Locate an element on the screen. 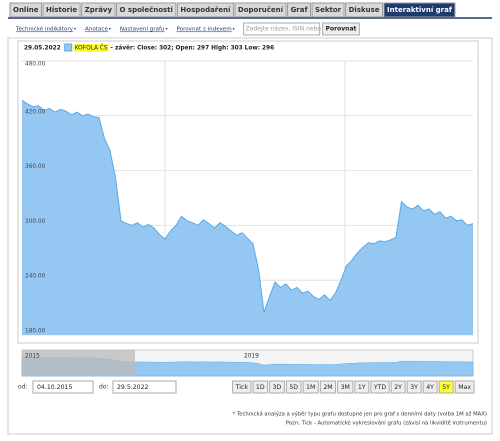  search-input: Zadejte název, ISIN nebo is located at coordinates (284, 29).